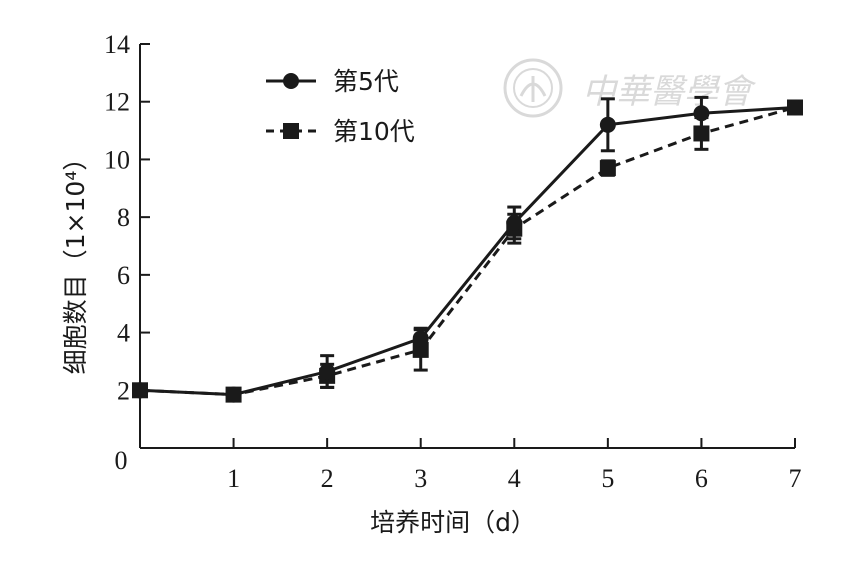 Image resolution: width=845 pixels, height=567 pixels. What do you see at coordinates (233, 478) in the screenshot?
I see `x-tick-label: 1` at bounding box center [233, 478].